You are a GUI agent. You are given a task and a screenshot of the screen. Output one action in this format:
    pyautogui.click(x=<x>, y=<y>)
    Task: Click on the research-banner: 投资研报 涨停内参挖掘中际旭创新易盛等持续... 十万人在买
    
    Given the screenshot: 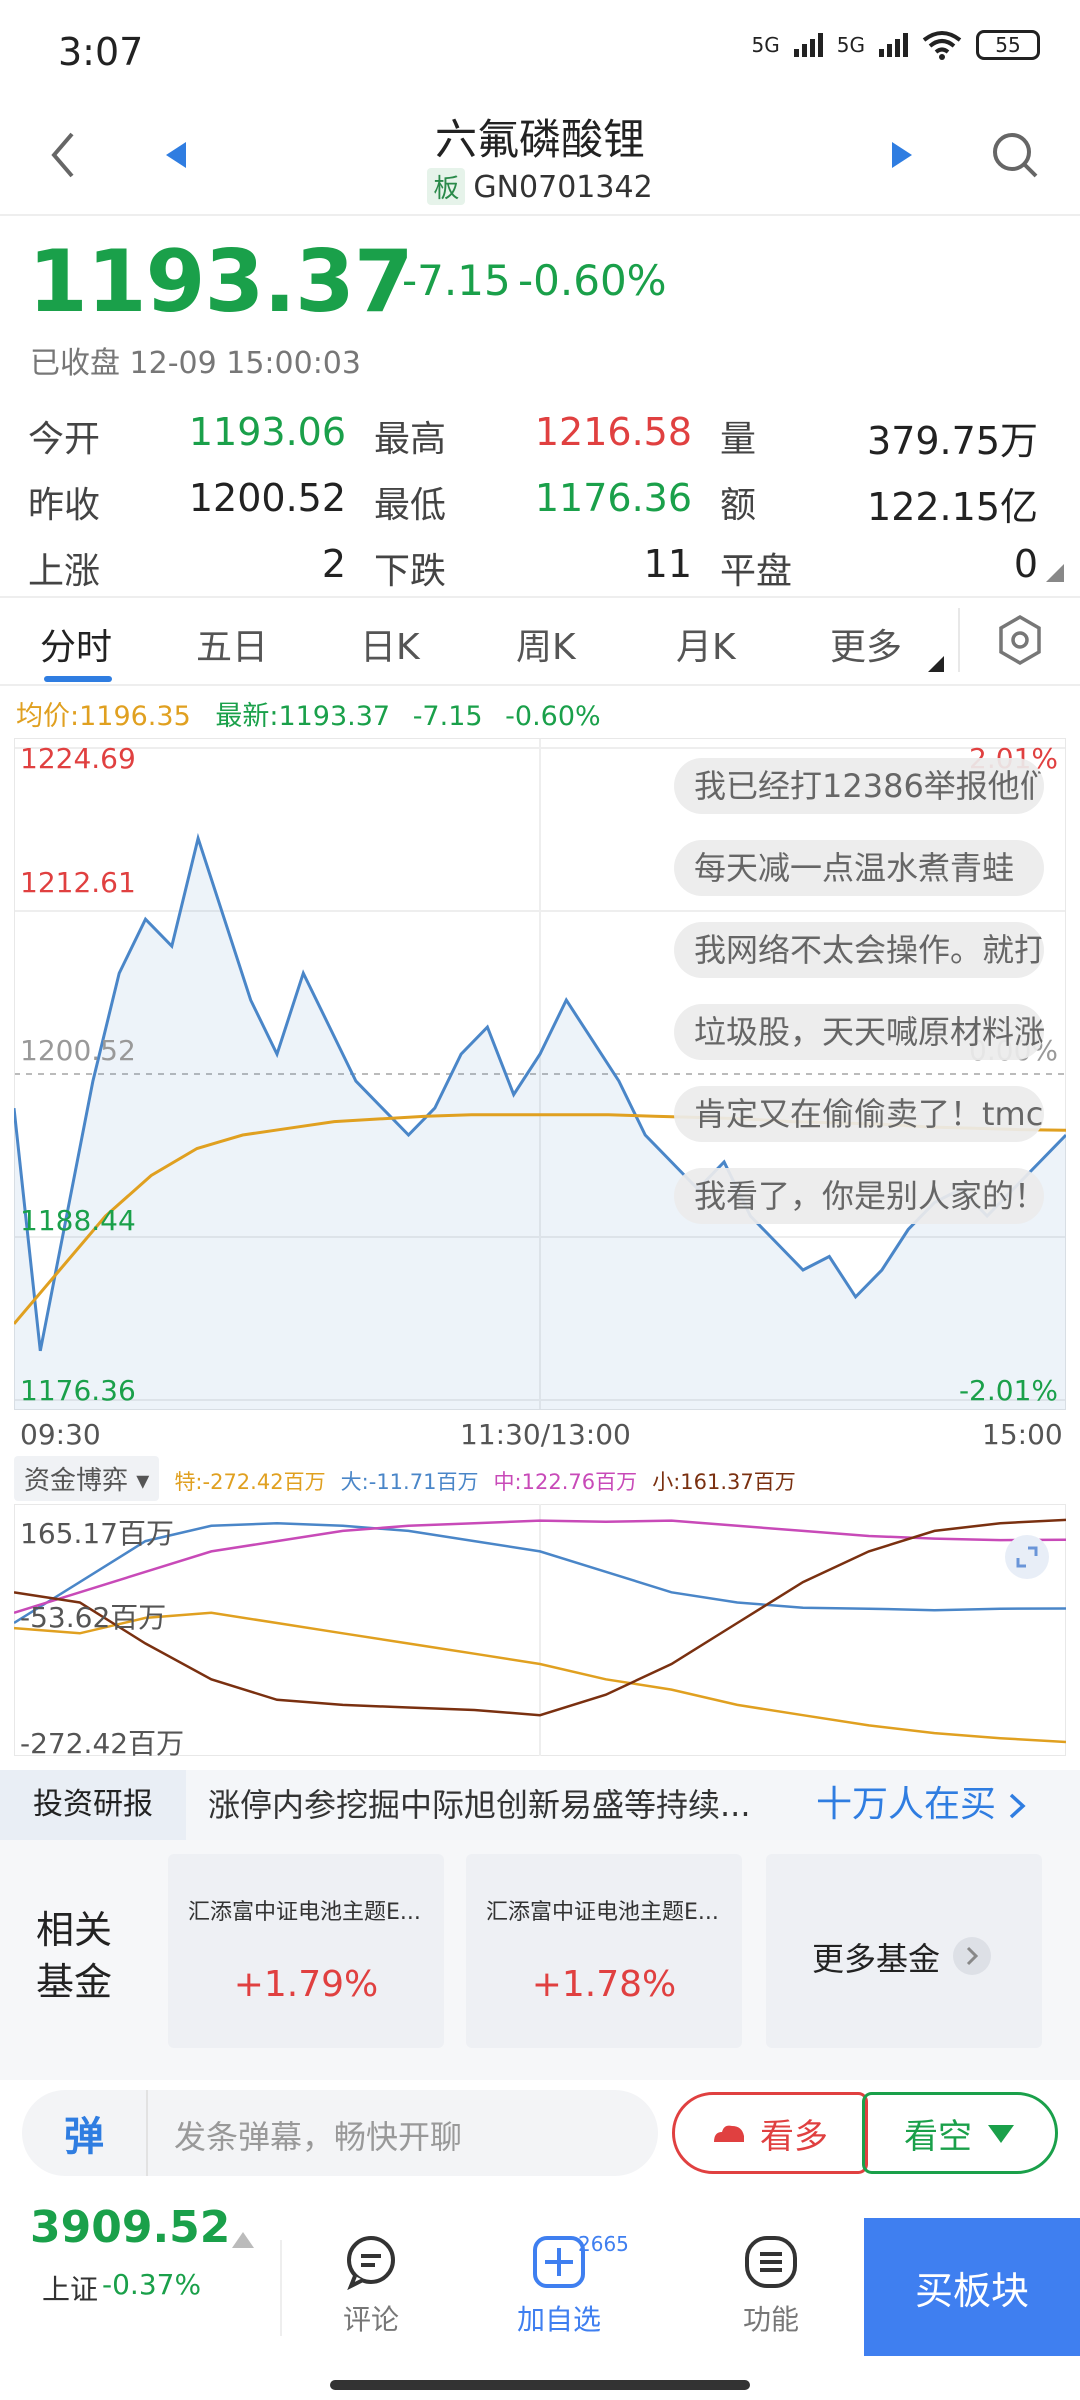 What is the action you would take?
    pyautogui.click(x=540, y=1805)
    